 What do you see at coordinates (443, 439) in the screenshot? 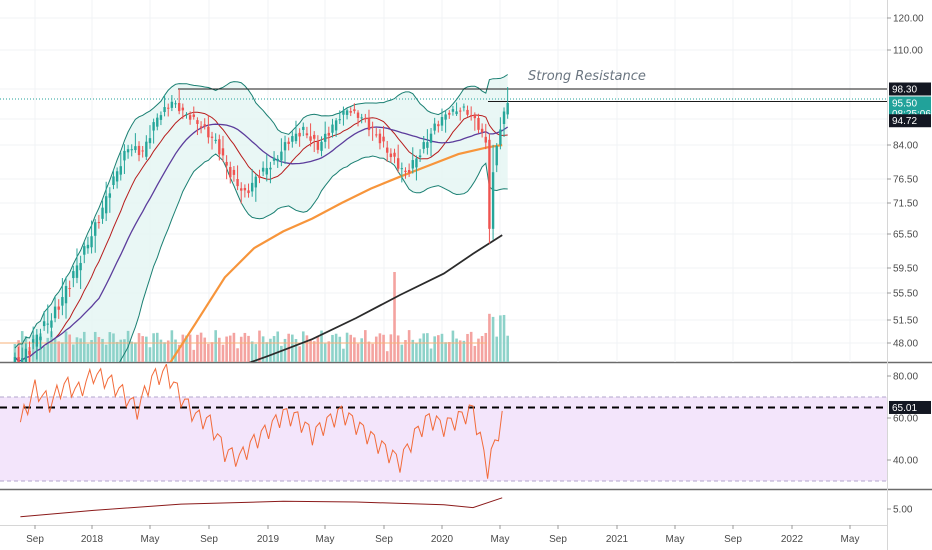
I see `rsi-band-fill` at bounding box center [443, 439].